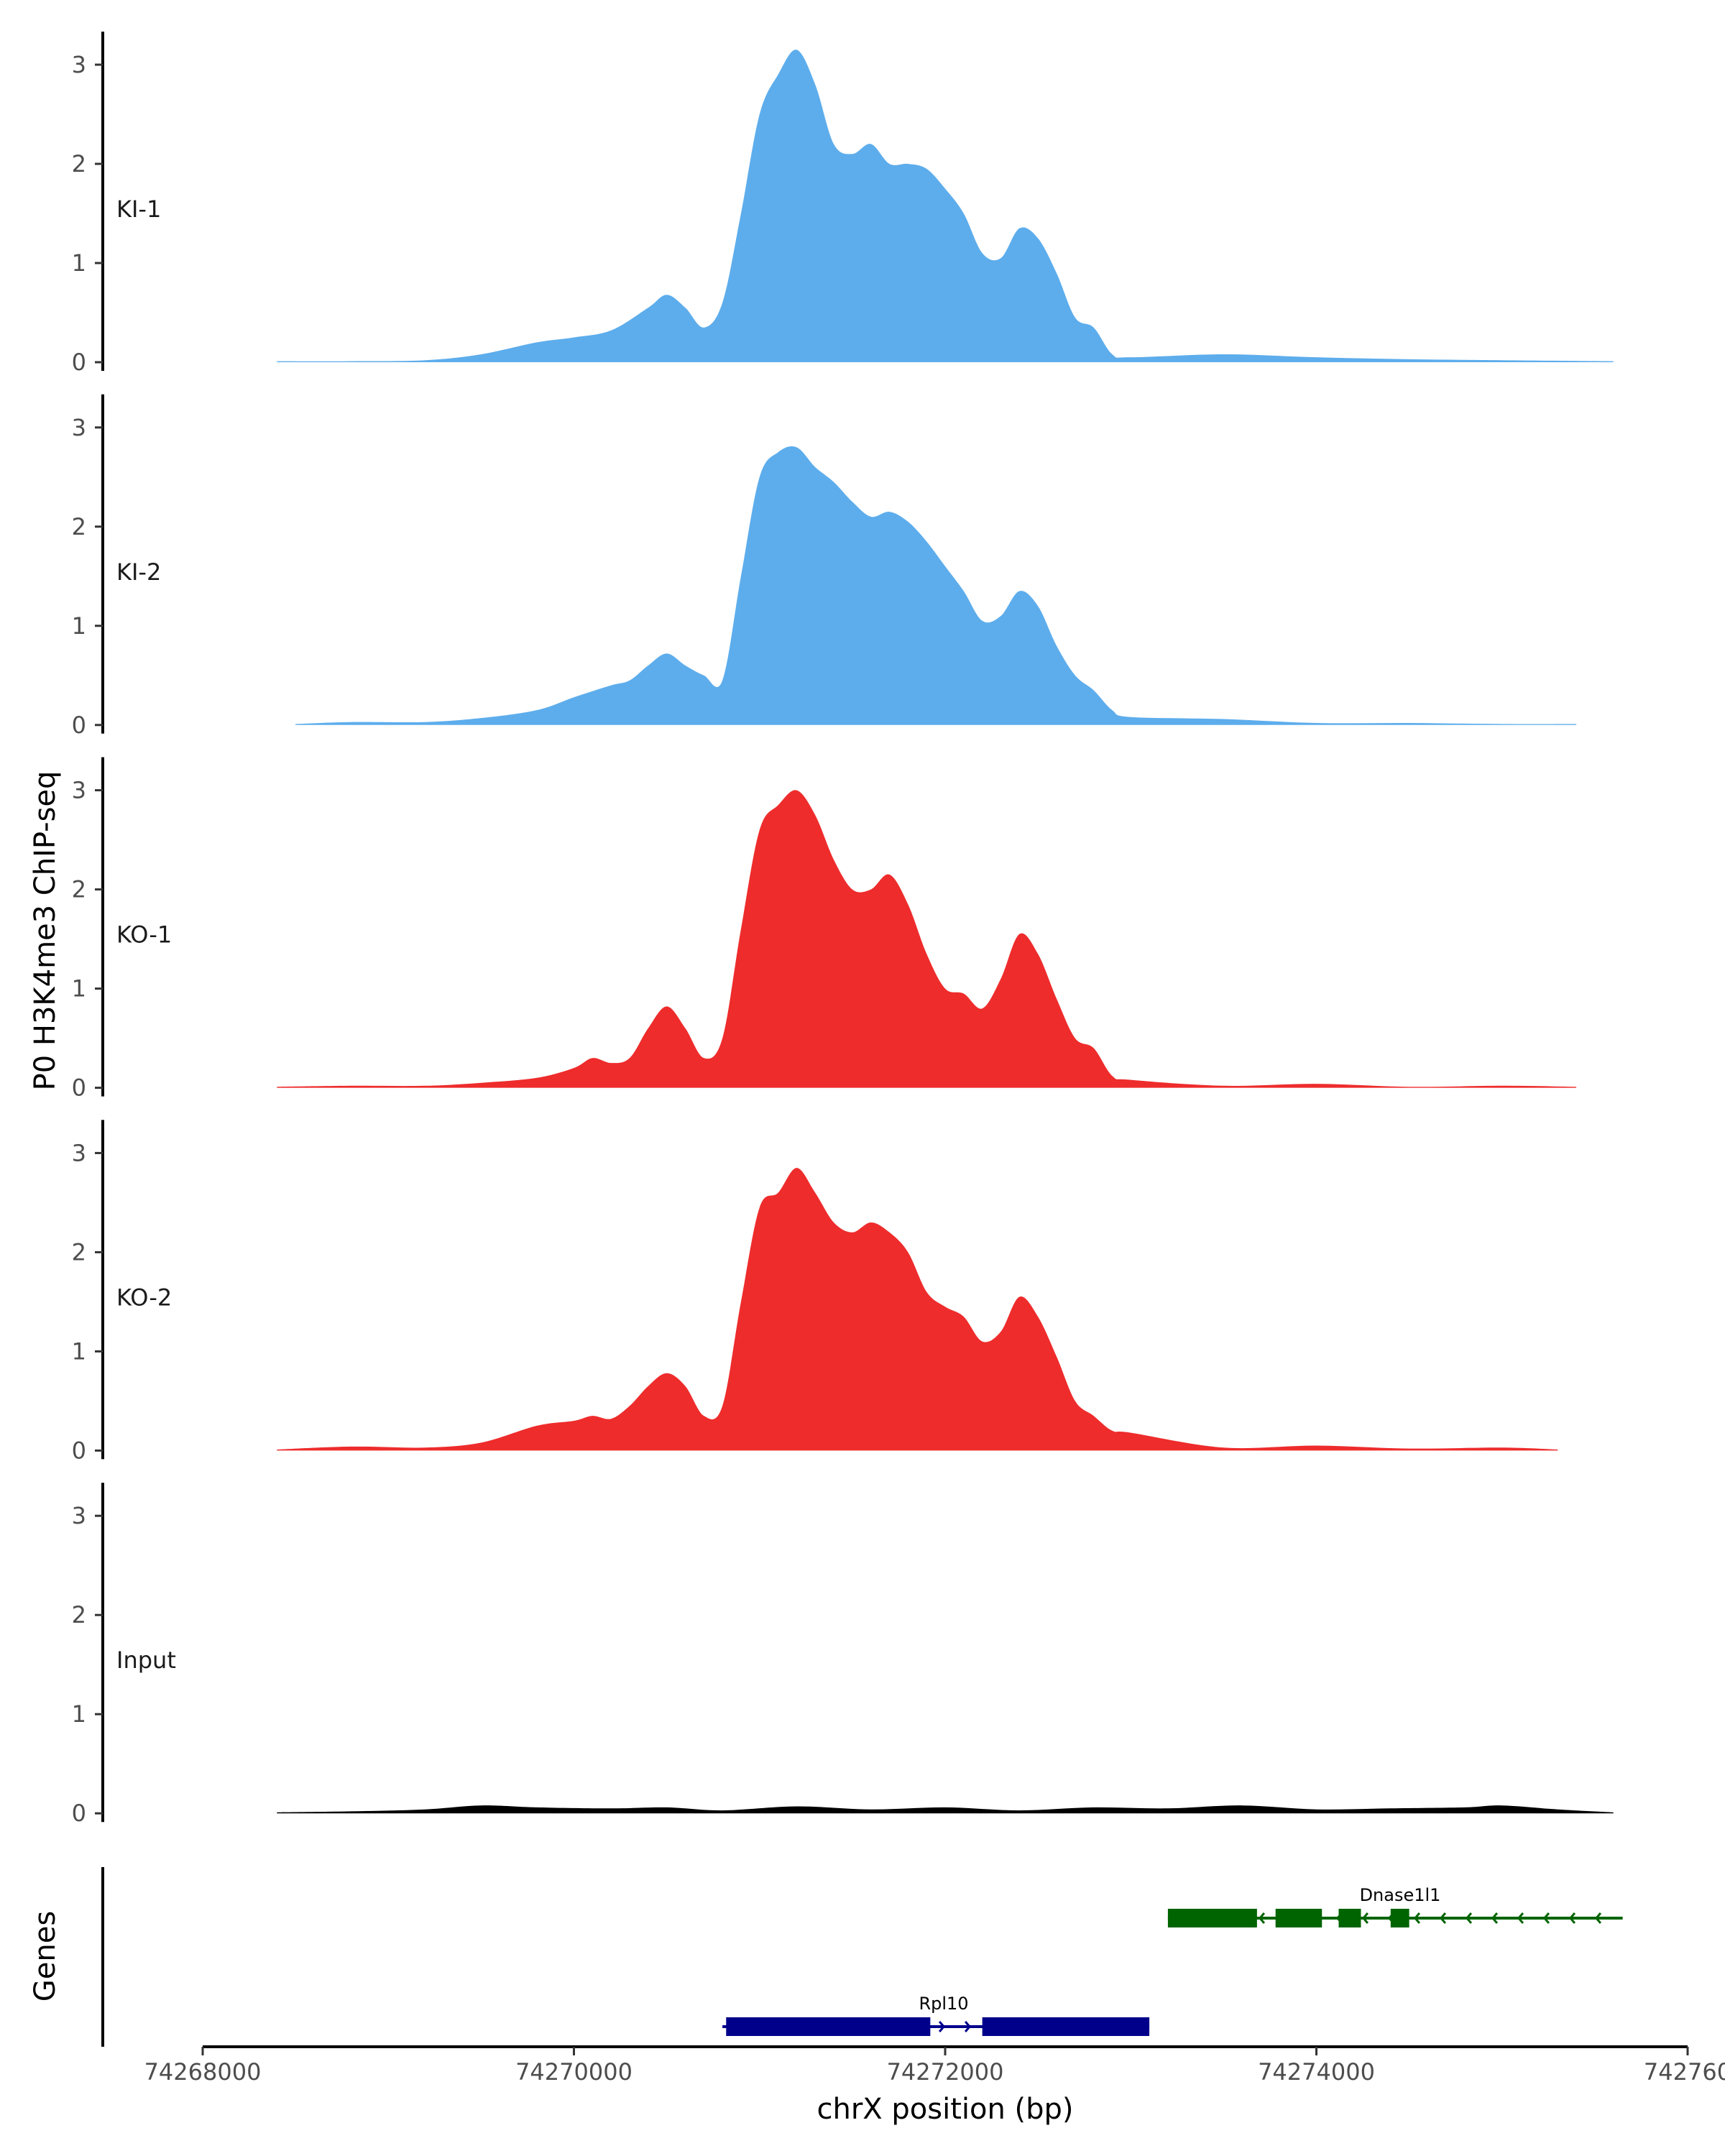 Image resolution: width=1725 pixels, height=2156 pixels. I want to click on track-label: KO-1, so click(144, 935).